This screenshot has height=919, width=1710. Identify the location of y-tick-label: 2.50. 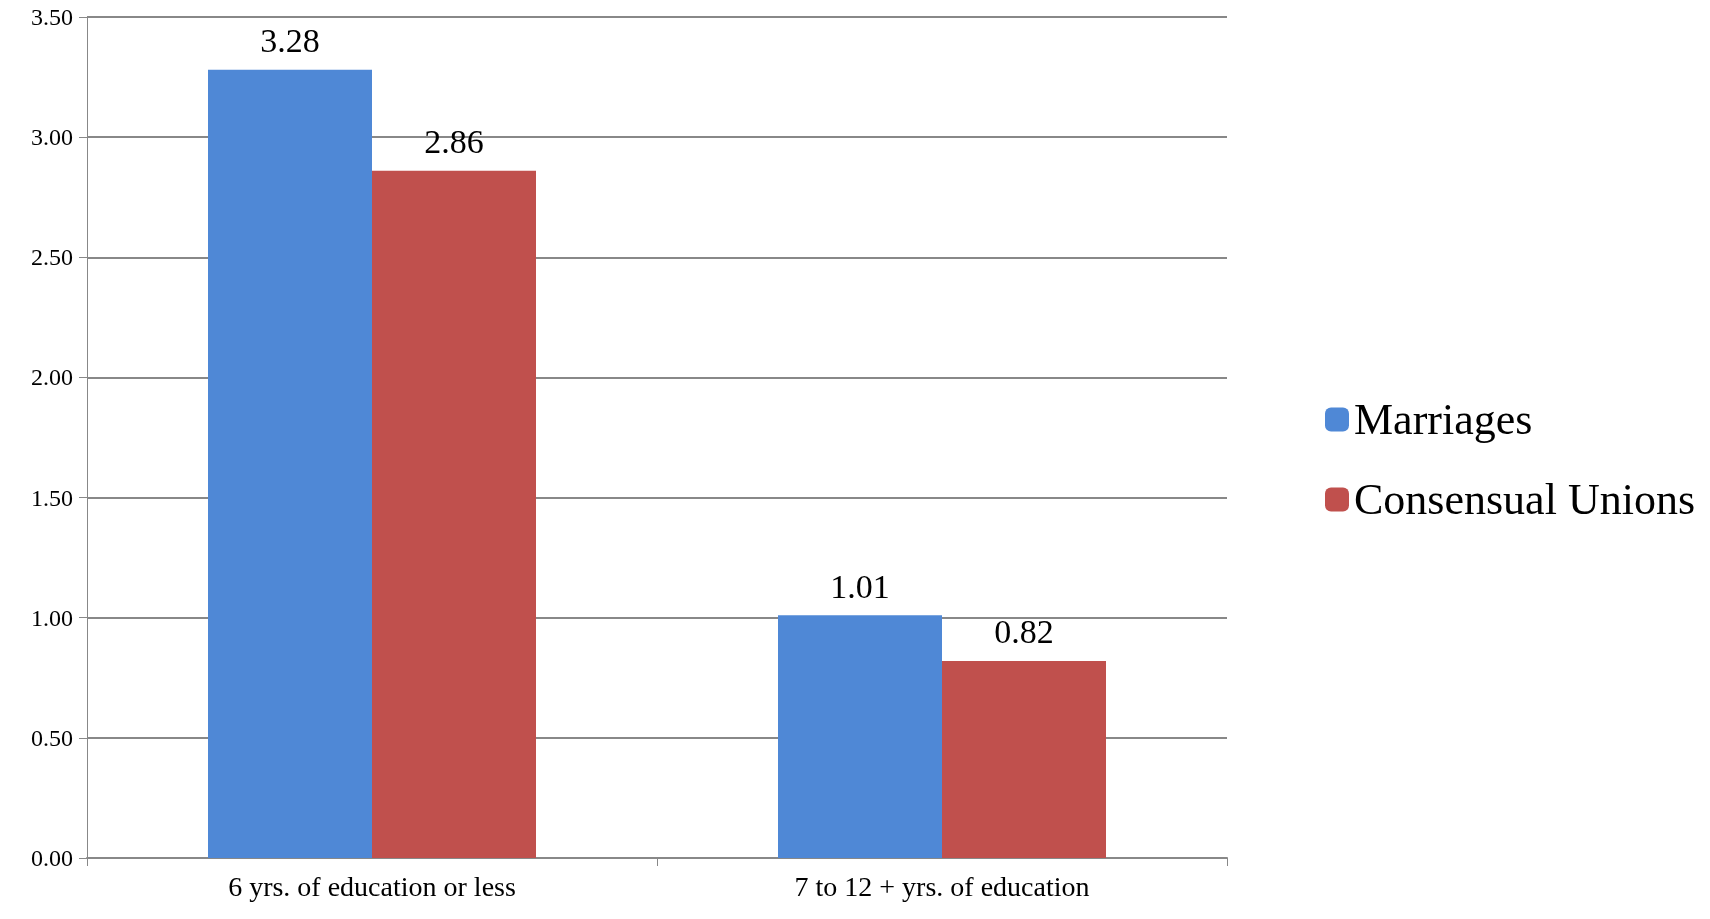
(52, 257).